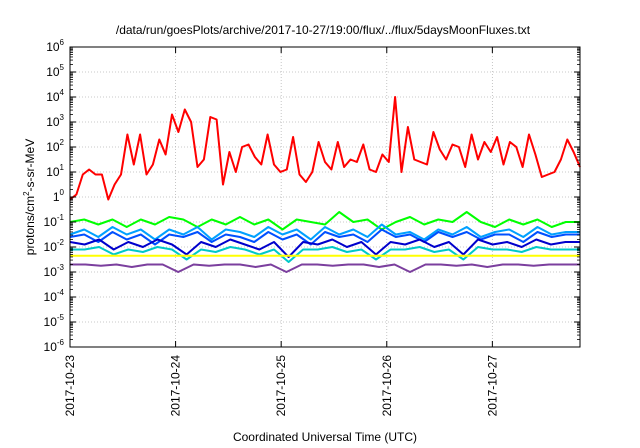 The width and height of the screenshot is (640, 448). What do you see at coordinates (62, 167) in the screenshot?
I see `y-tick-label-exp: 1` at bounding box center [62, 167].